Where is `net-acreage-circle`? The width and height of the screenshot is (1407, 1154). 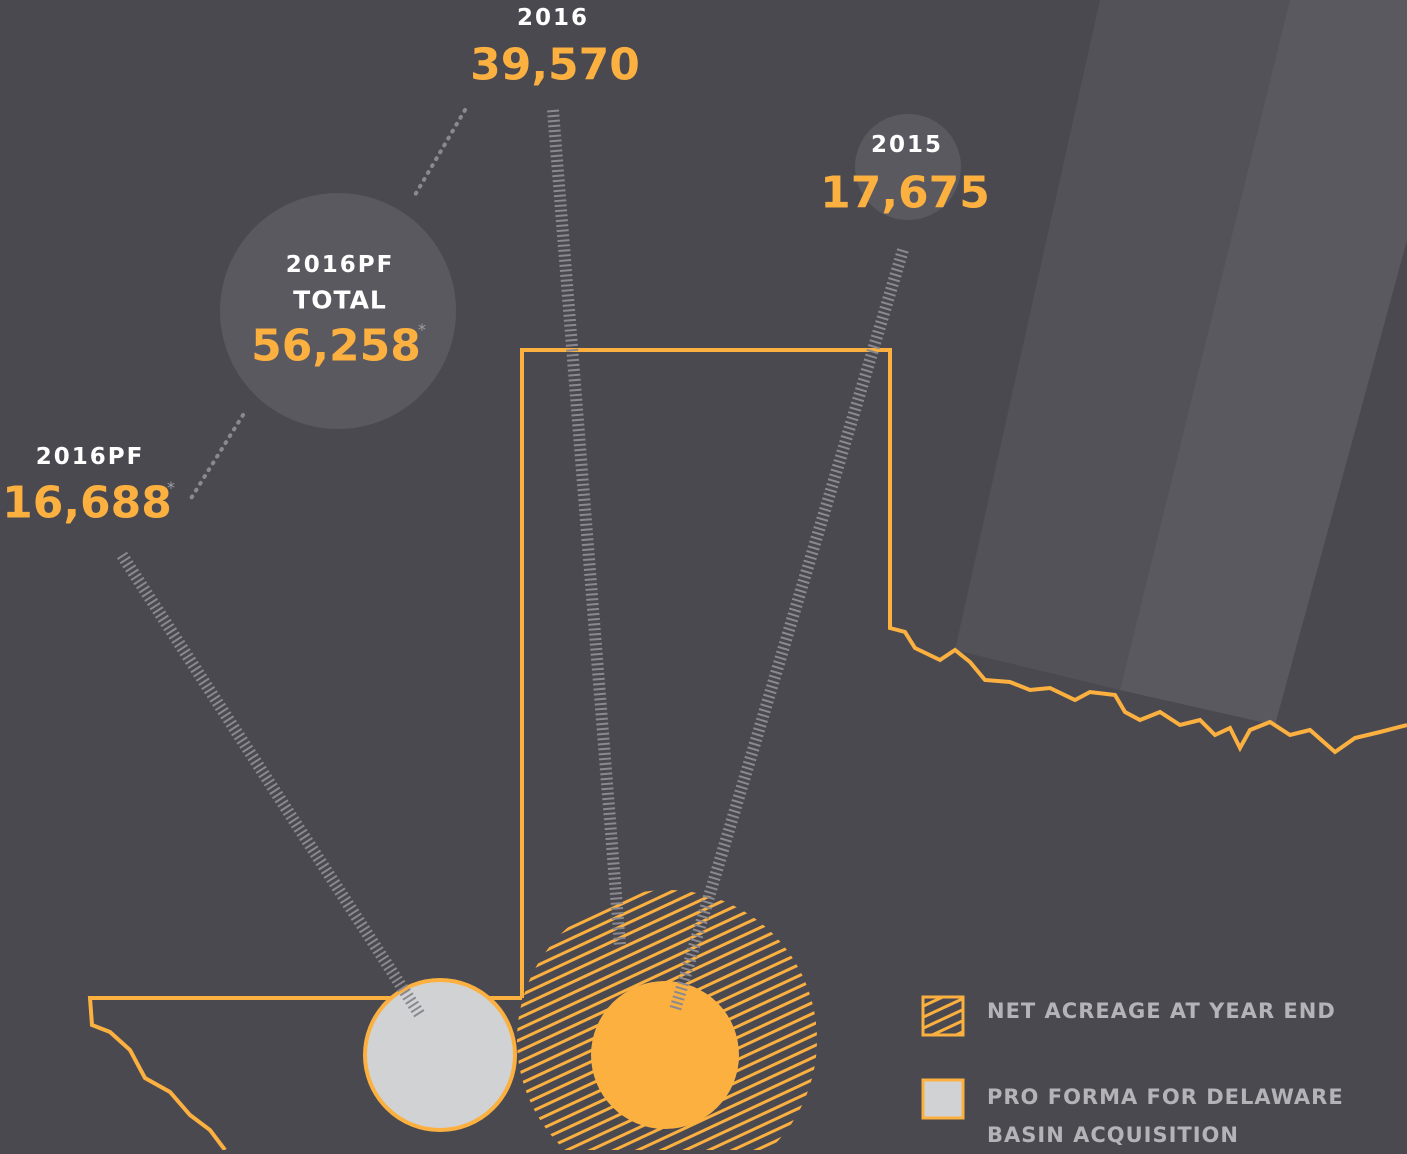 net-acreage-circle is located at coordinates (665, 1055).